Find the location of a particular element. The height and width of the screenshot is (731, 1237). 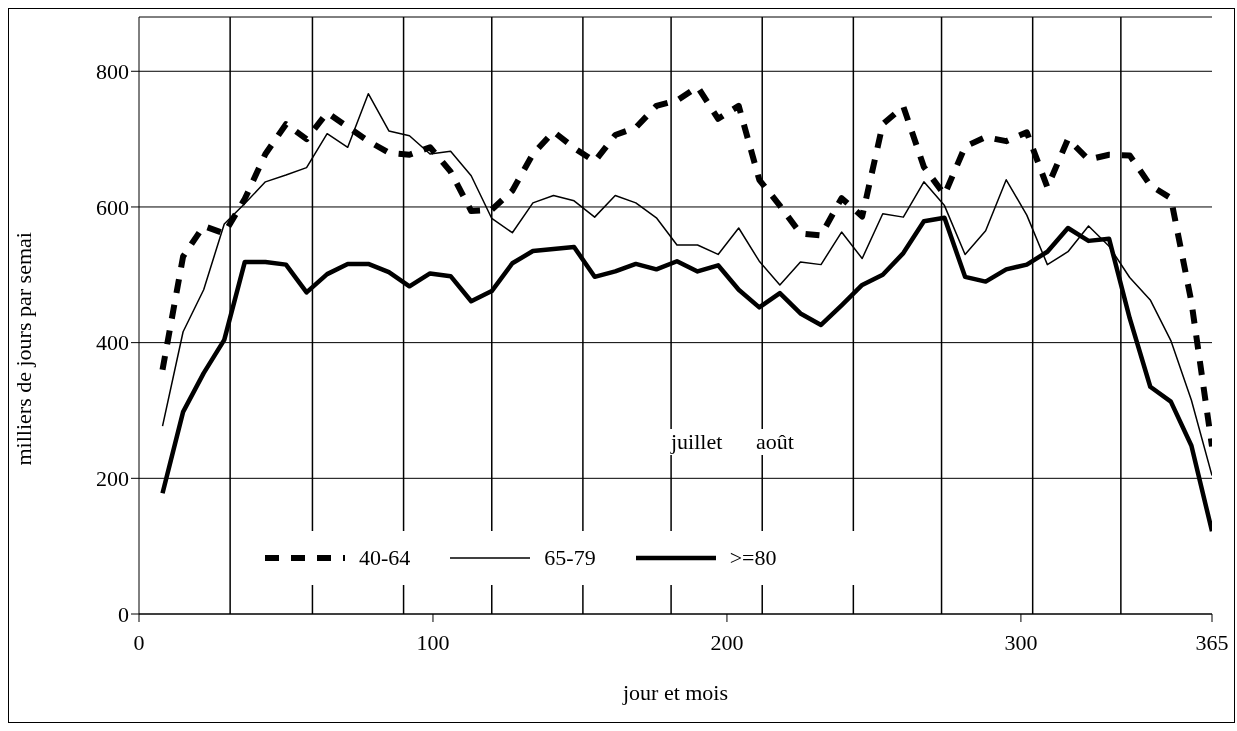

y-tick-label: 400 is located at coordinates (112, 343).